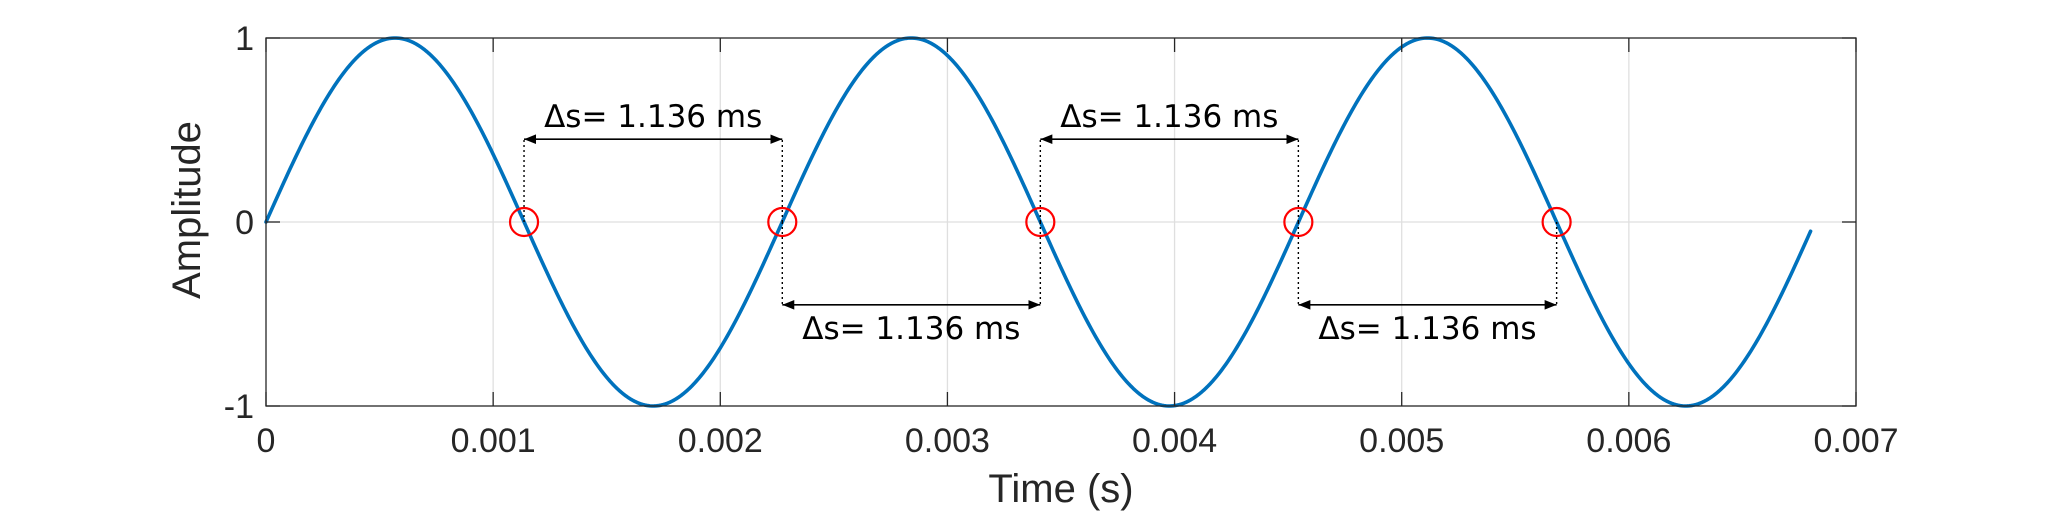 This screenshot has width=2048, height=512. I want to click on x-tick-label: 0.005, so click(1401, 441).